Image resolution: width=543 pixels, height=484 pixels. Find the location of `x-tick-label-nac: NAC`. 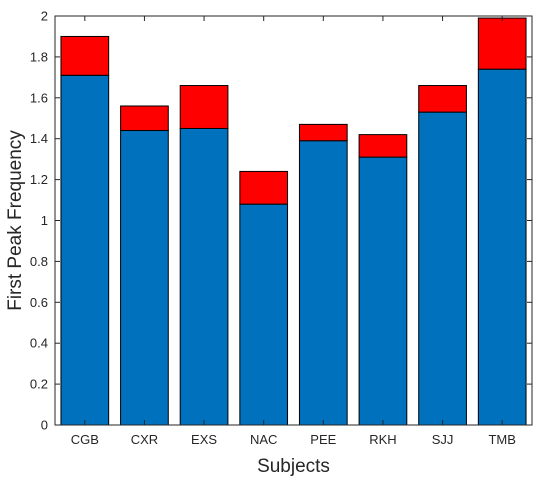

x-tick-label-nac: NAC is located at coordinates (263, 439).